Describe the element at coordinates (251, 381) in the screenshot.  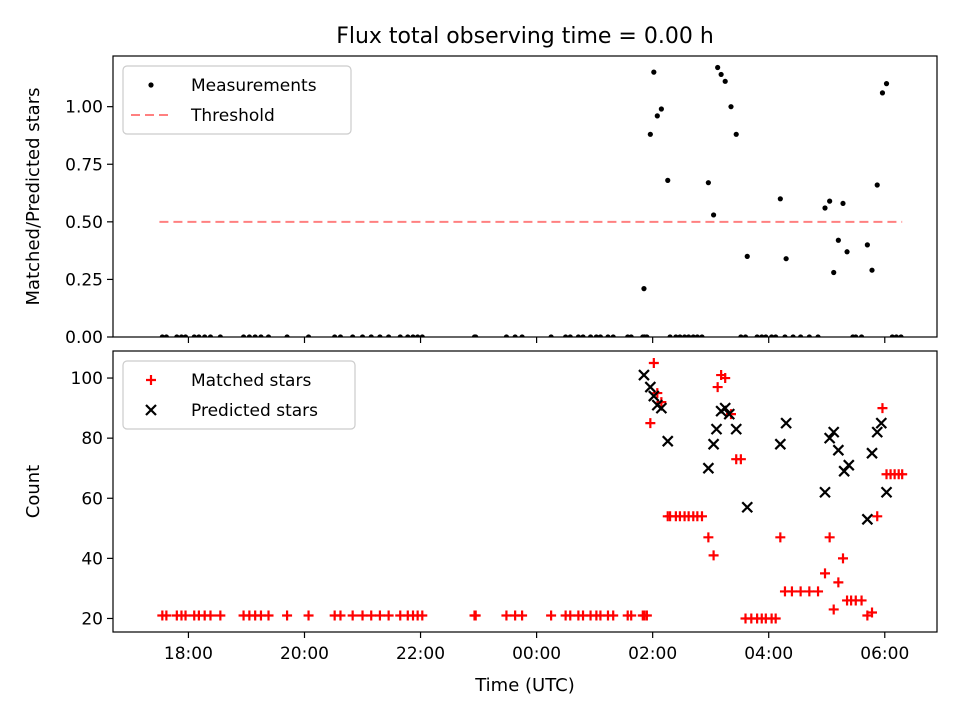
I see `legend-label: Matched stars` at that location.